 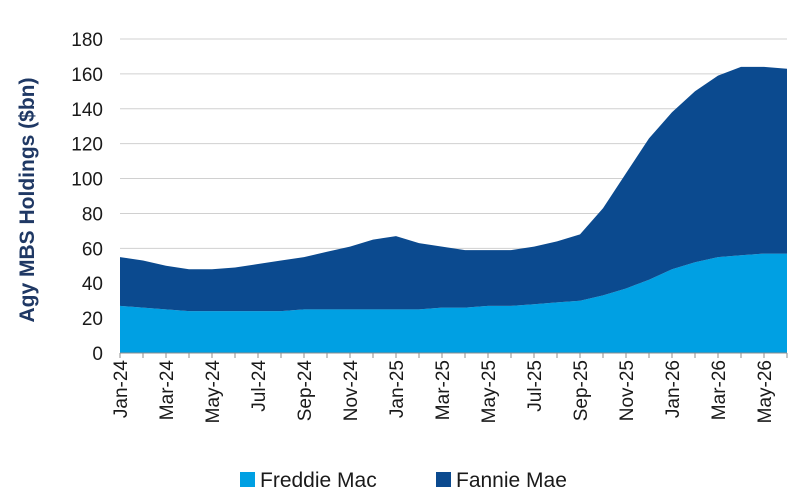 What do you see at coordinates (627, 390) in the screenshot?
I see `x-tick-label: Nov-25` at bounding box center [627, 390].